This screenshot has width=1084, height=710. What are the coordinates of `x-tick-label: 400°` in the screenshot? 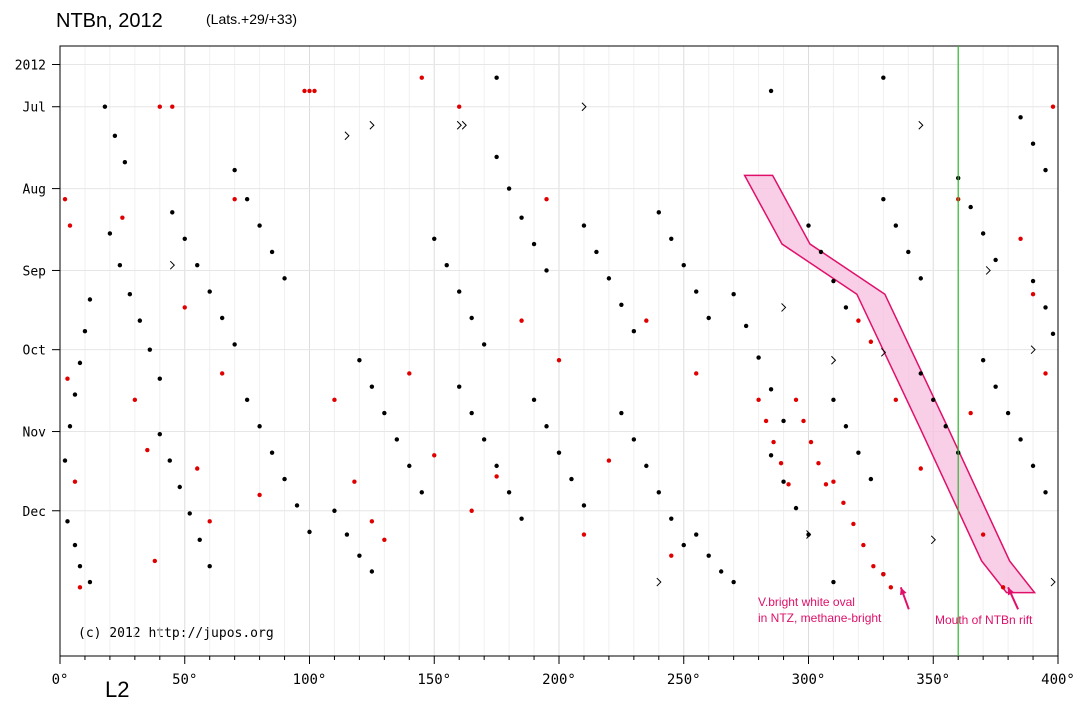 It's located at (1058, 680).